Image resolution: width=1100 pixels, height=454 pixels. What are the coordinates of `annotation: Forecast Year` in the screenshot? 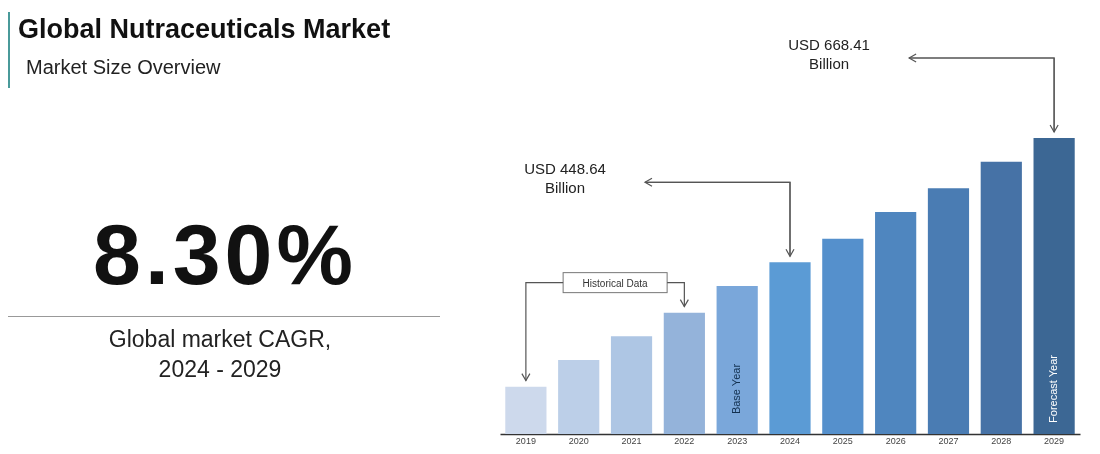 It's located at (1053, 388).